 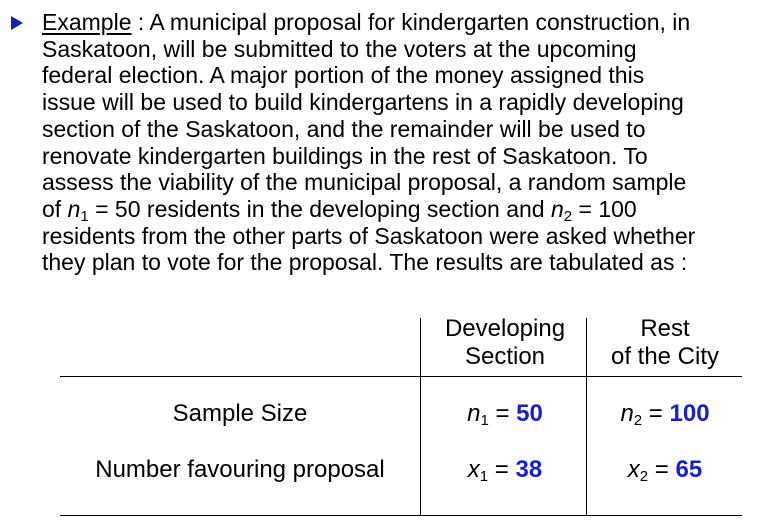 What do you see at coordinates (665, 414) in the screenshot?
I see `cell-n2: n2 = 100` at bounding box center [665, 414].